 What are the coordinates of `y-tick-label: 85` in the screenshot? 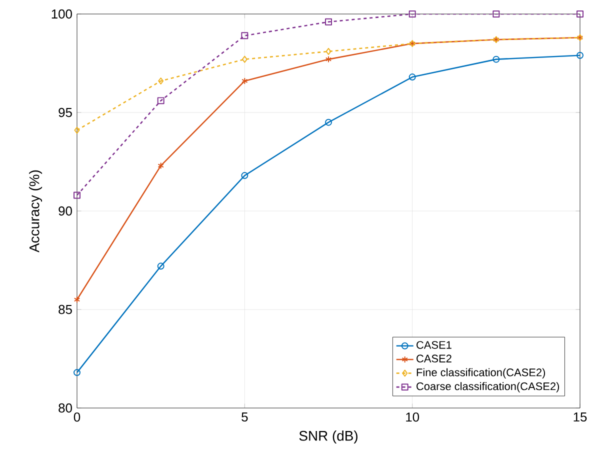 It's located at (65, 309).